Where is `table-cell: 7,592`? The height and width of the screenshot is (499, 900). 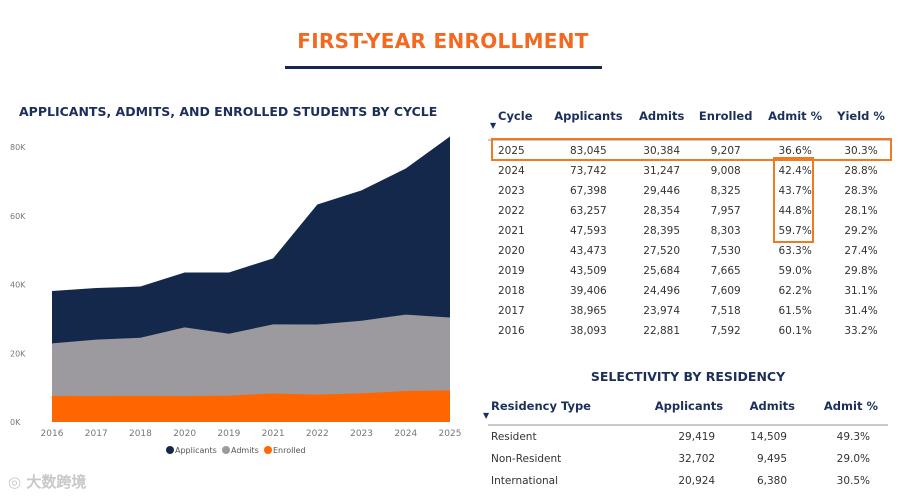 table-cell: 7,592 is located at coordinates (725, 331).